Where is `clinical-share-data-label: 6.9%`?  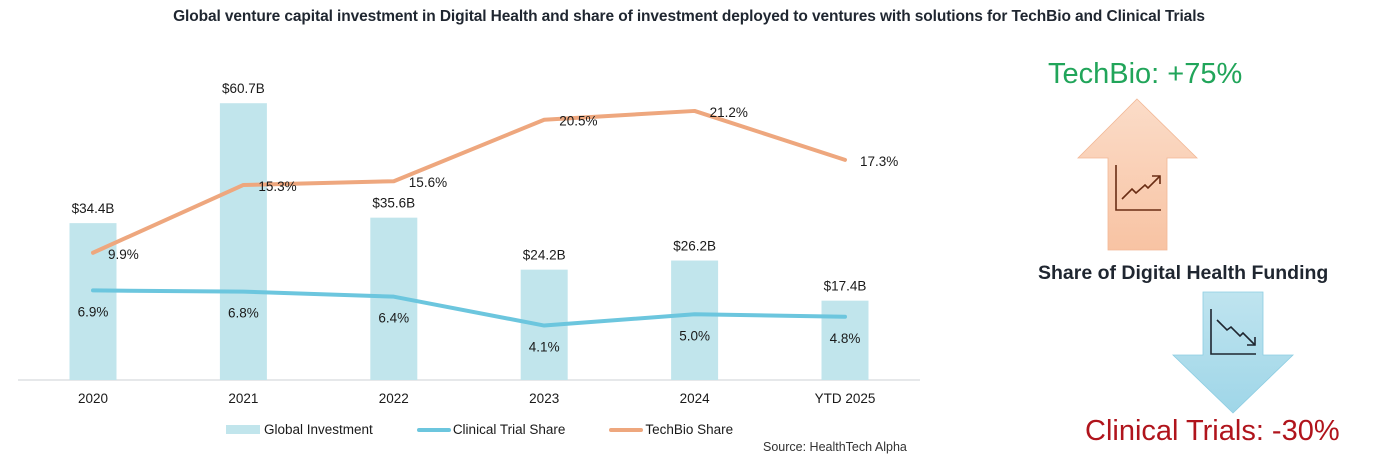 clinical-share-data-label: 6.9% is located at coordinates (93, 311).